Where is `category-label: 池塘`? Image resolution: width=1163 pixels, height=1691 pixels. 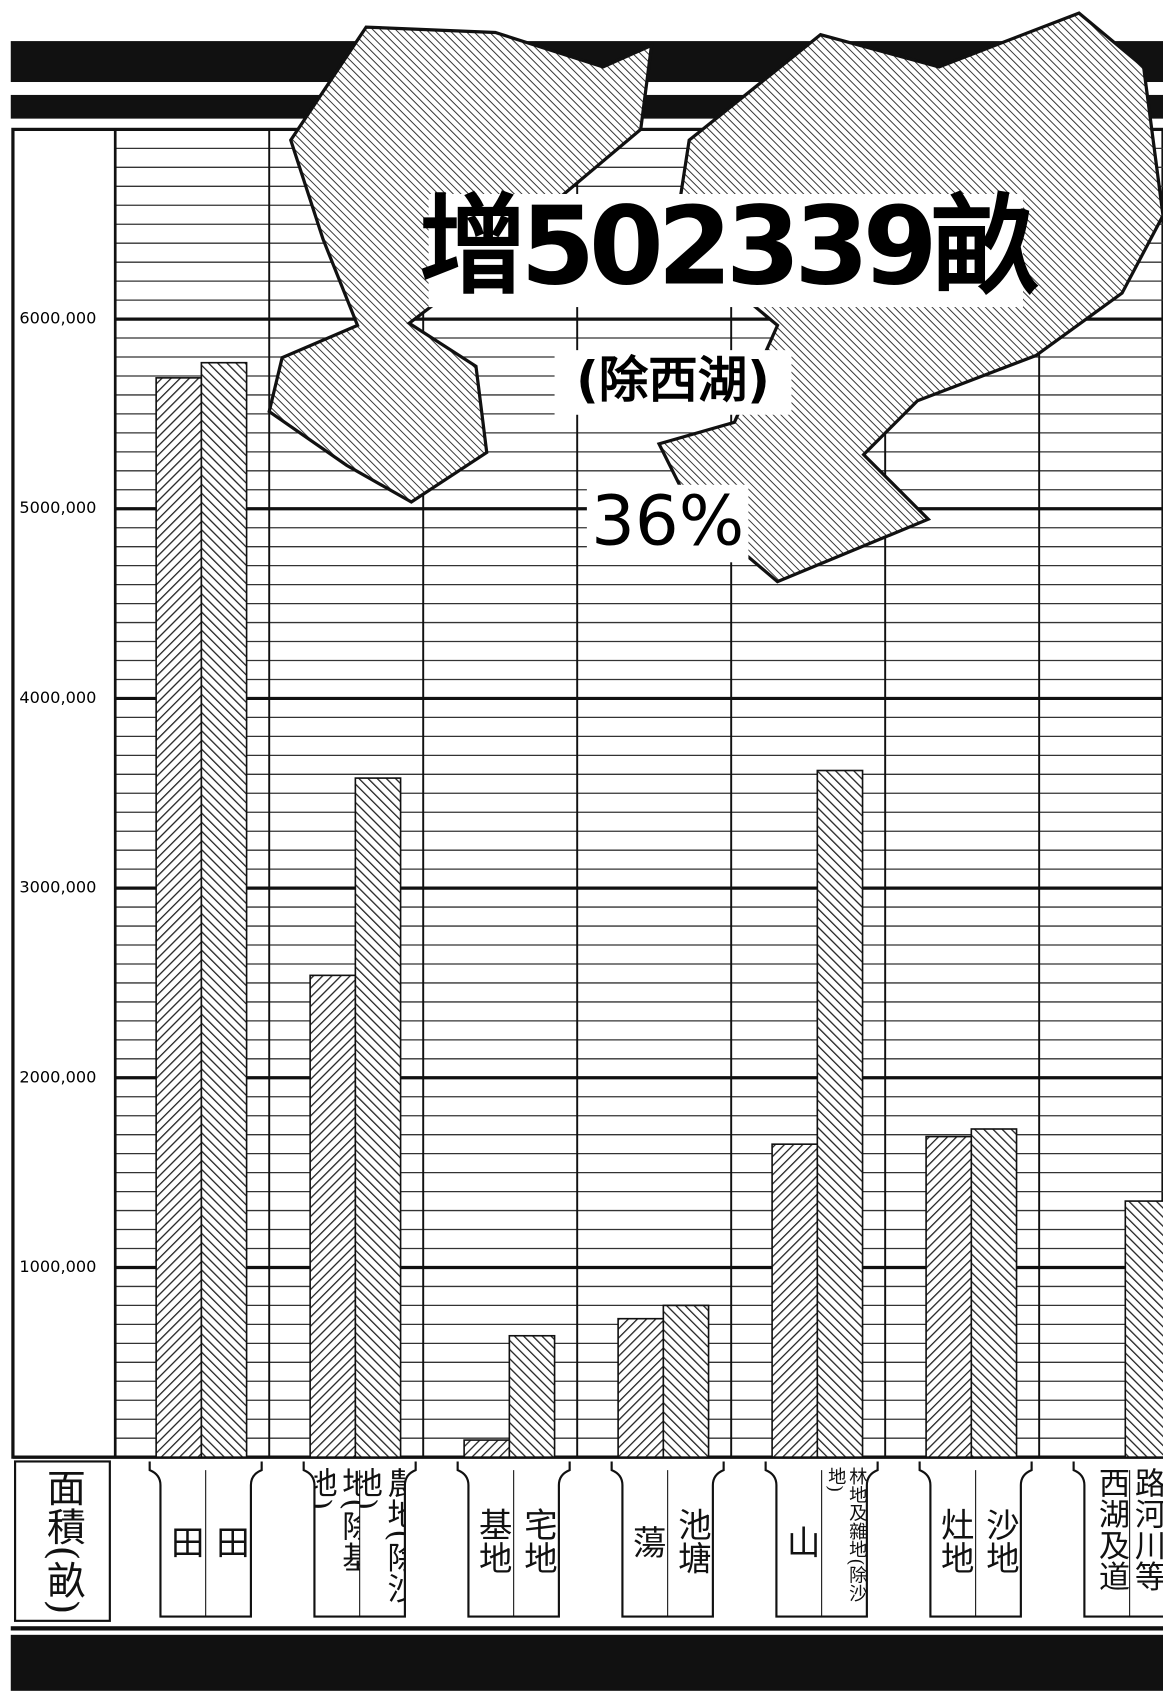 category-label: 池塘 is located at coordinates (691, 1541).